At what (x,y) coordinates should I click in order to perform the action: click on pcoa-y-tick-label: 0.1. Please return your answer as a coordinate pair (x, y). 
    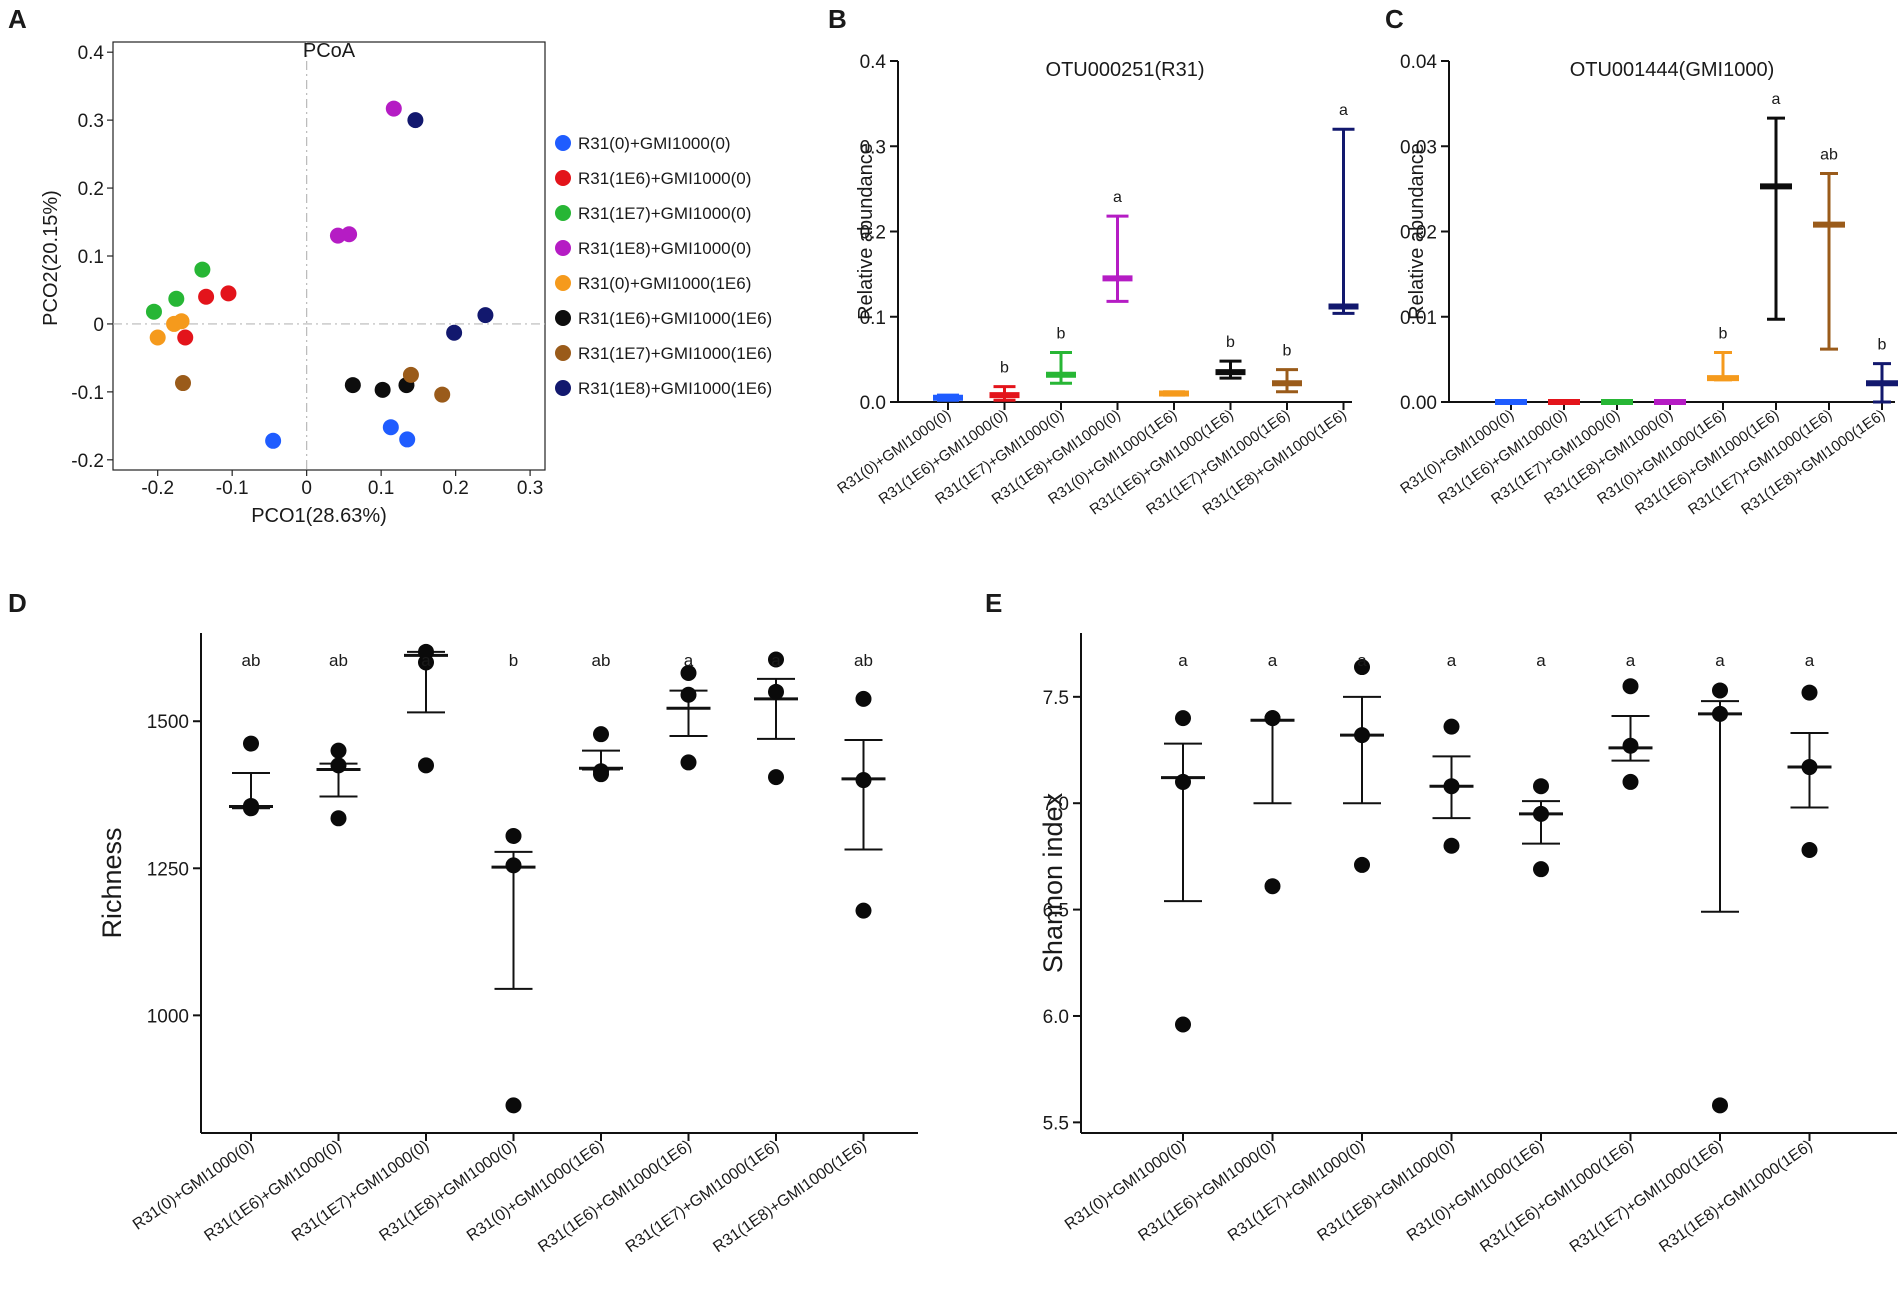
    Looking at the image, I should click on (91, 257).